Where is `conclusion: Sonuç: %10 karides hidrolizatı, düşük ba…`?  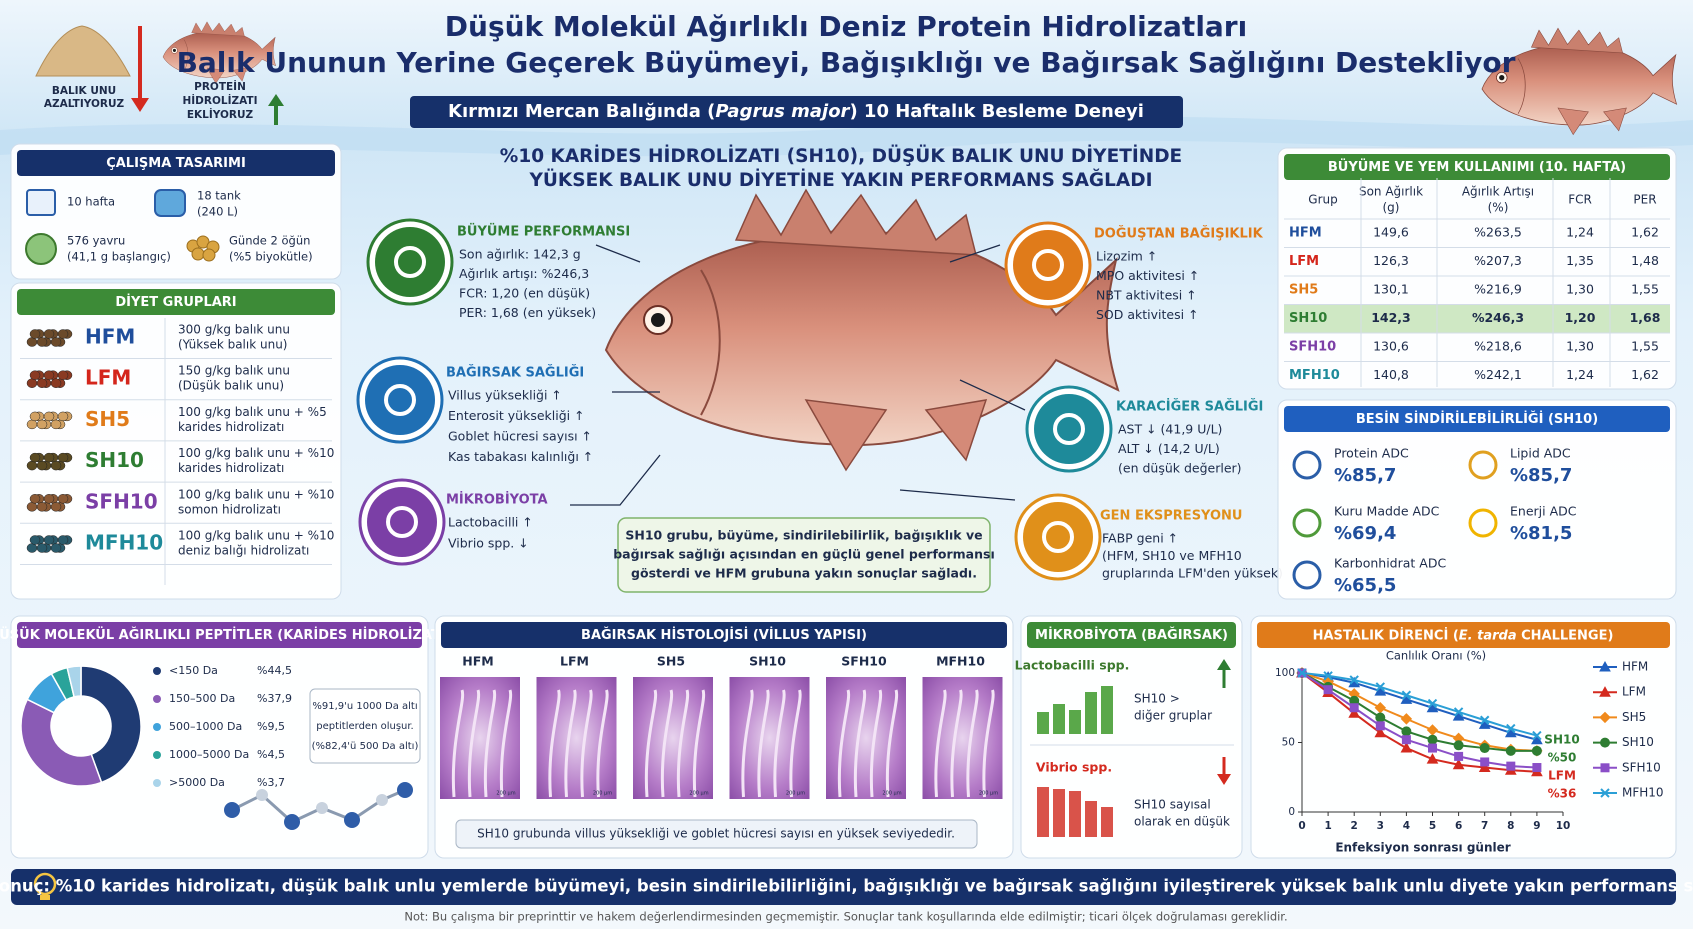 conclusion: Sonuç: %10 karides hidrolizatı, düşük ba… is located at coordinates (846, 886).